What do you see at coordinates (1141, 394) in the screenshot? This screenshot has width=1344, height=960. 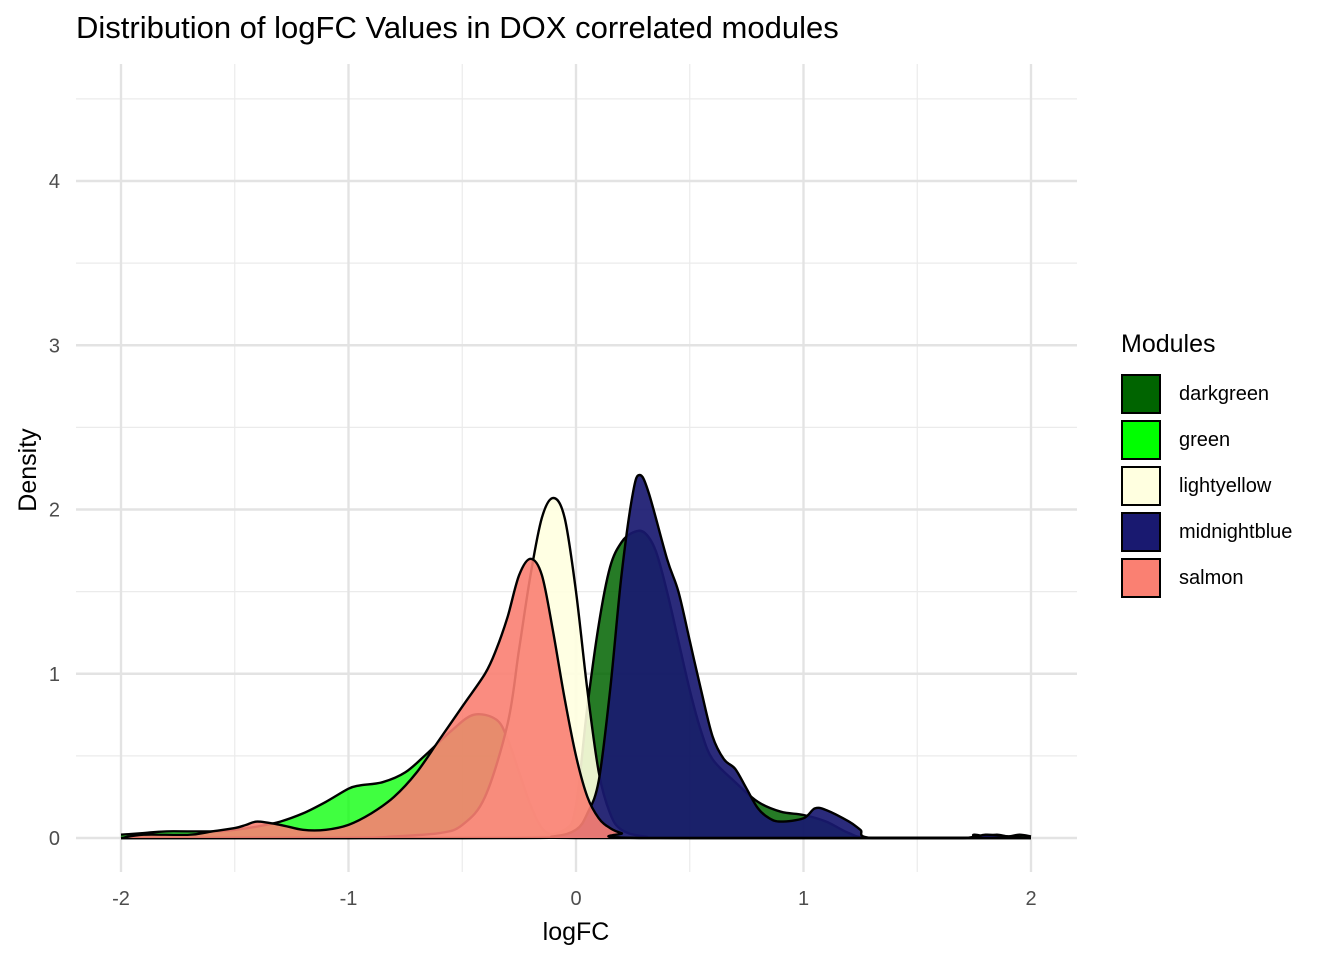 I see `legend-key-darkgreen` at bounding box center [1141, 394].